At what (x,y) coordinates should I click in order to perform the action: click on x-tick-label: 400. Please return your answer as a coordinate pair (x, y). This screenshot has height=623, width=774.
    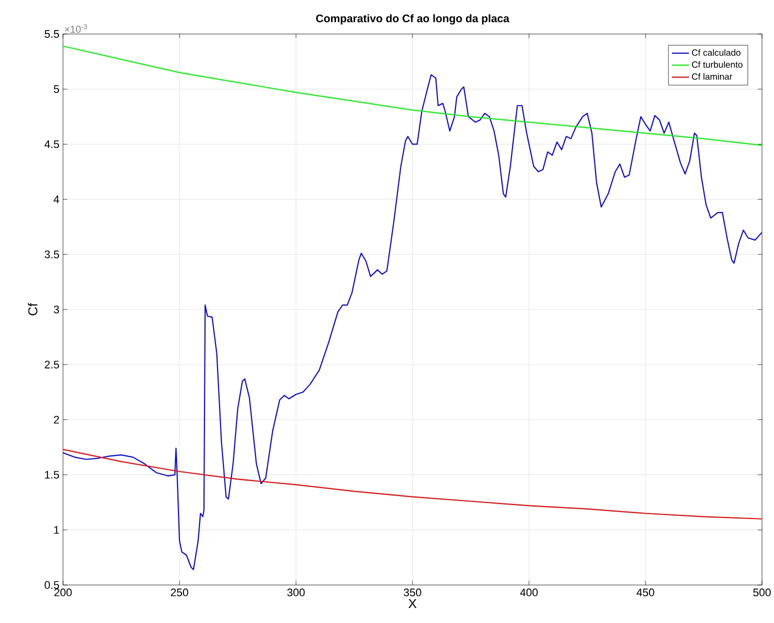
    Looking at the image, I should click on (529, 592).